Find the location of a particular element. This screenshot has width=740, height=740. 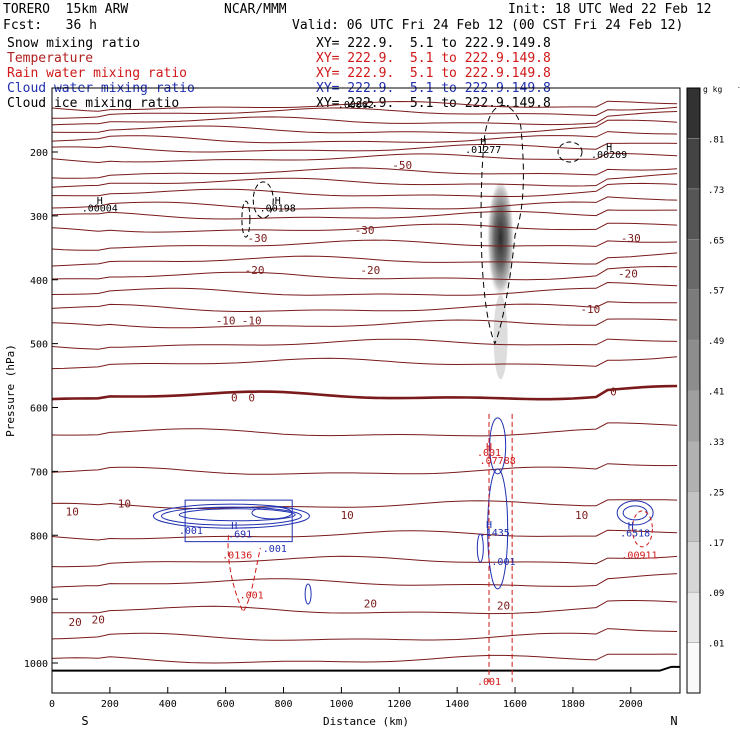

colorbar-border is located at coordinates (693, 390).